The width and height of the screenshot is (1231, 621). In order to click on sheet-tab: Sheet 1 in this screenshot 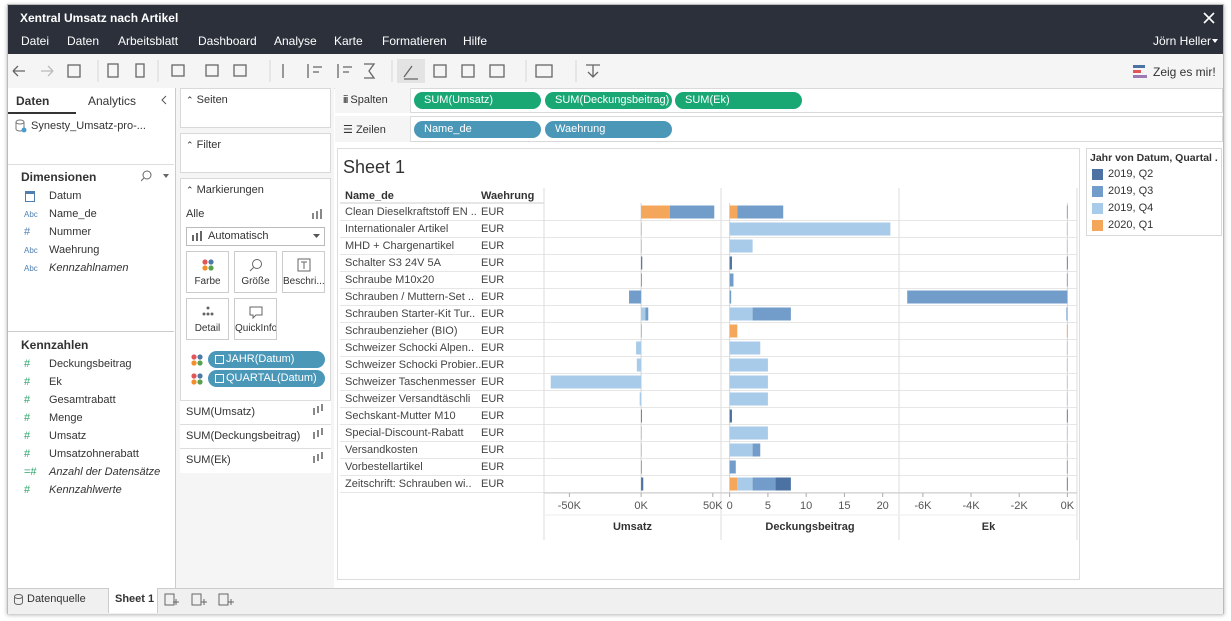, I will do `click(135, 599)`.